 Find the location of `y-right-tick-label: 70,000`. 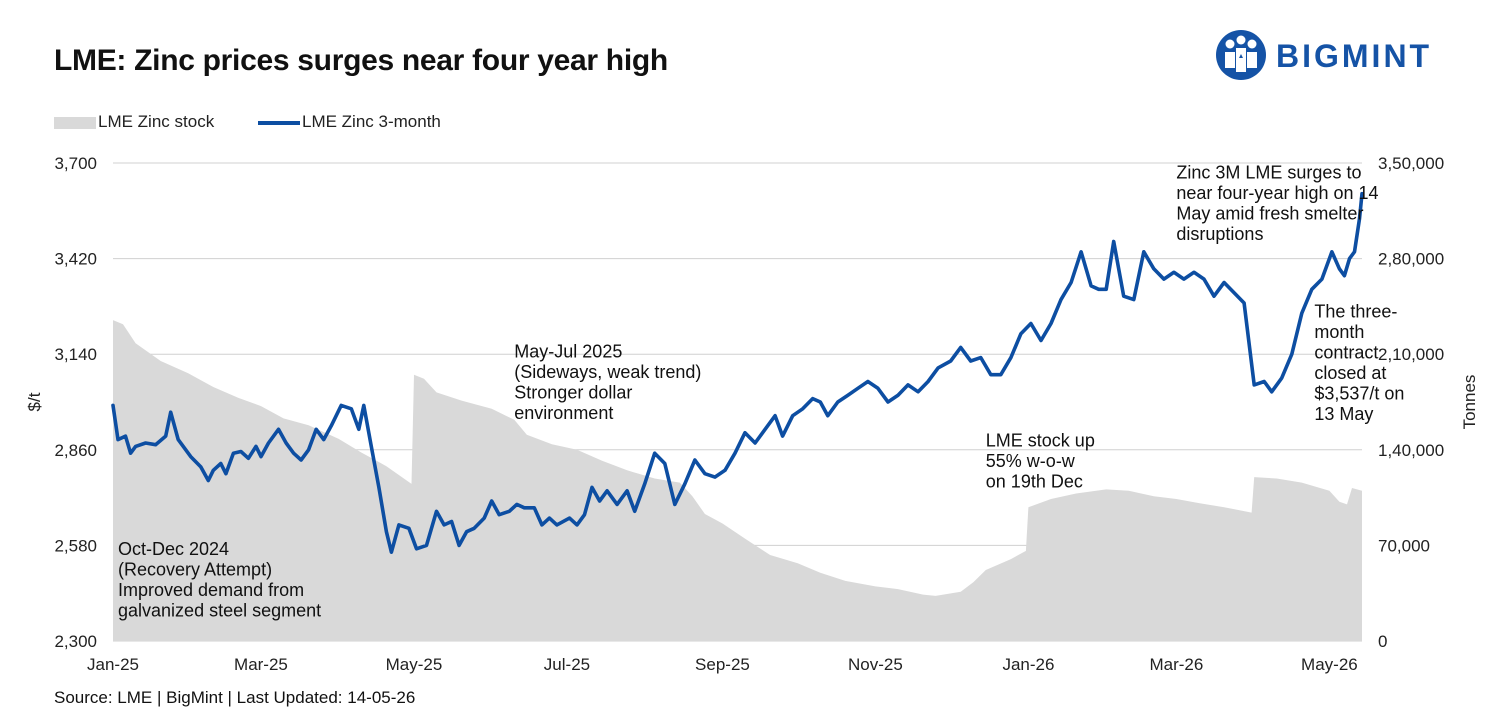

y-right-tick-label: 70,000 is located at coordinates (1404, 545).